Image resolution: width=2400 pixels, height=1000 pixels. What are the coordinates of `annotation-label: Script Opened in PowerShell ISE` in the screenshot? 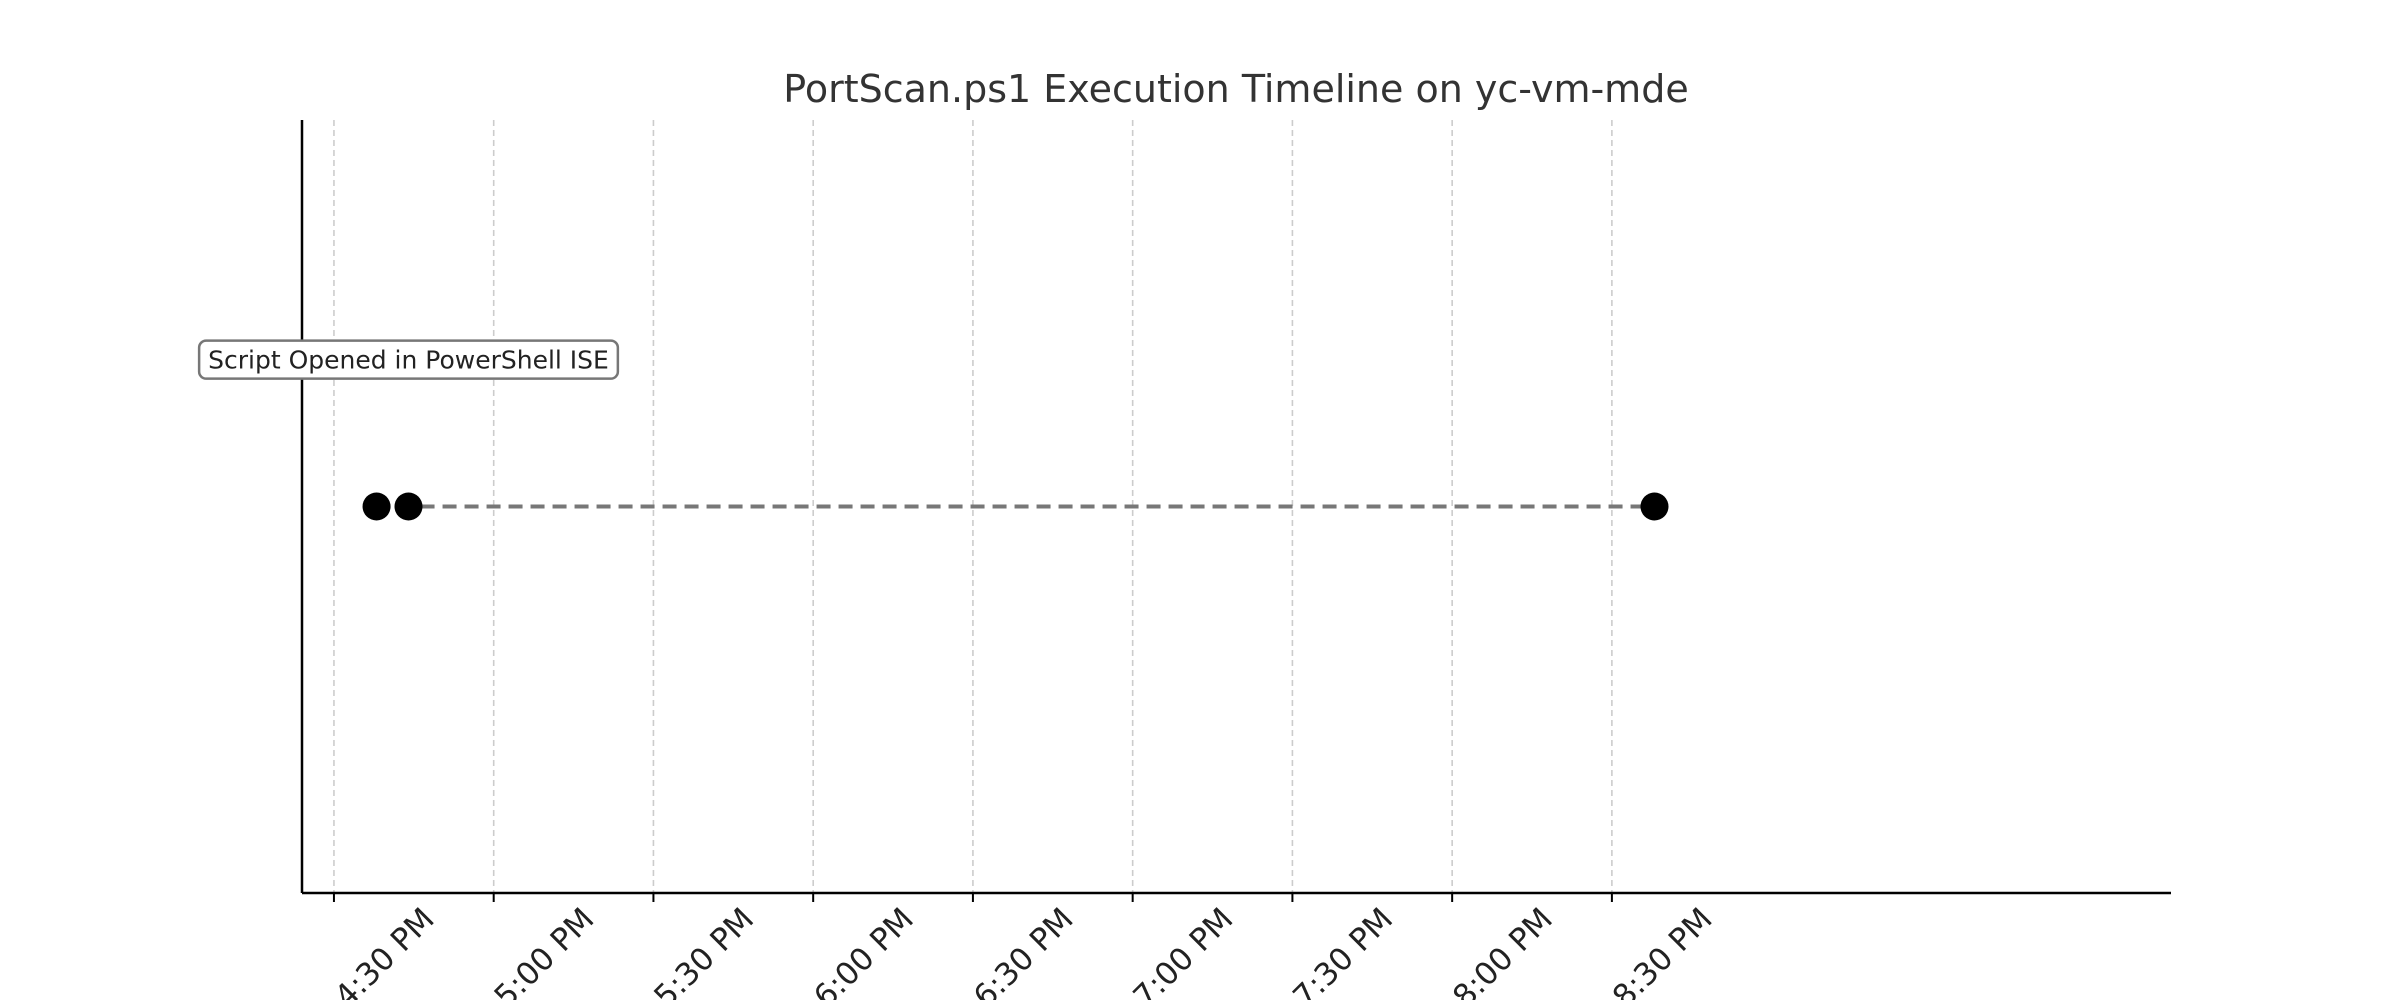 It's located at (408, 360).